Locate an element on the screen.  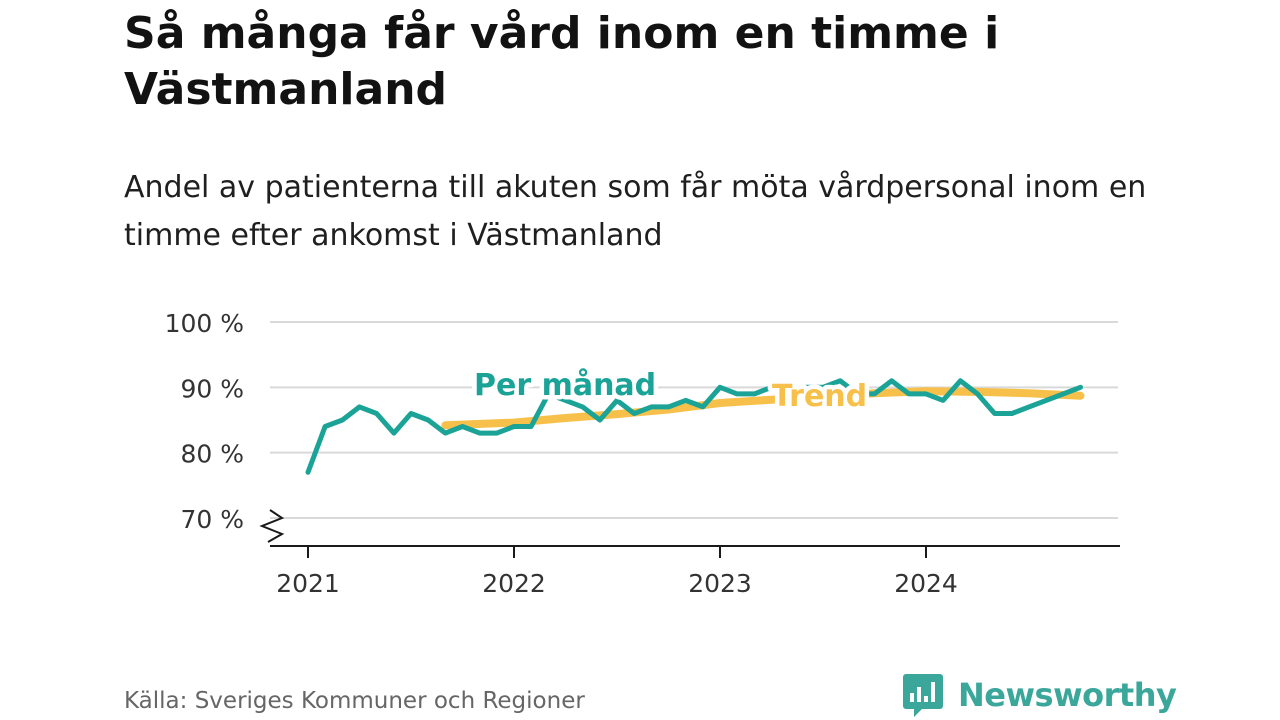
y-tick-label: 100 % is located at coordinates (204, 323).